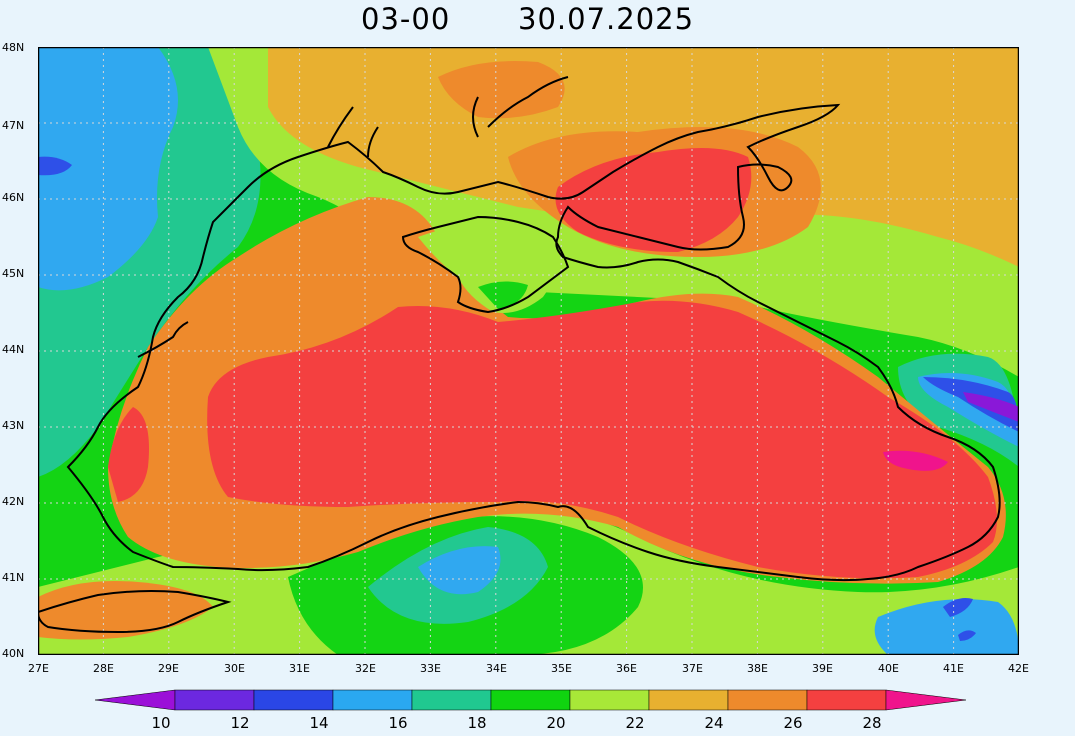 This screenshot has height=736, width=1075. What do you see at coordinates (234, 668) in the screenshot?
I see `lon-label: 30E` at bounding box center [234, 668].